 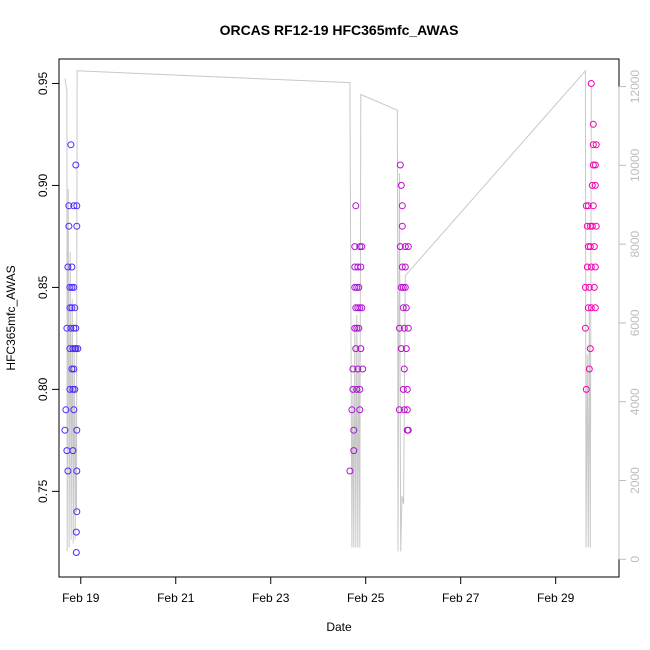 I want to click on y2-tick-label: 10000, so click(x=635, y=165).